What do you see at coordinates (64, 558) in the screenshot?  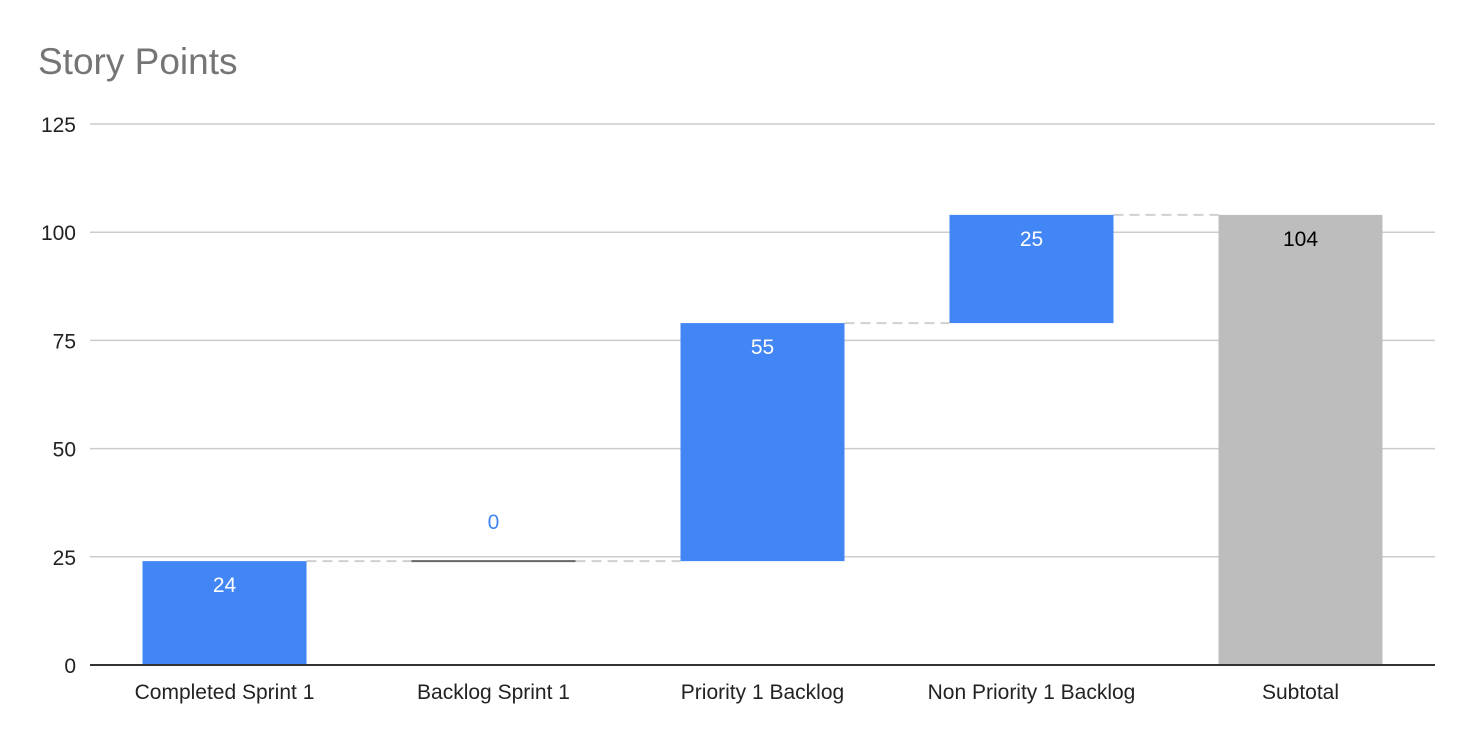 I see `y-tick-label: 25` at bounding box center [64, 558].